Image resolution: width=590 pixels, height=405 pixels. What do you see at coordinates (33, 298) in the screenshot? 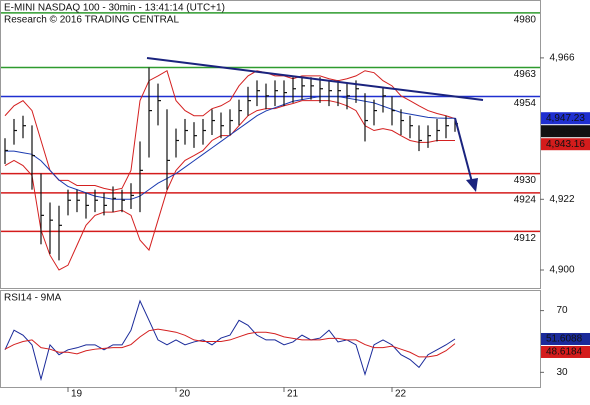
I see `rsi-title: RSI14 - 9MA` at bounding box center [33, 298].